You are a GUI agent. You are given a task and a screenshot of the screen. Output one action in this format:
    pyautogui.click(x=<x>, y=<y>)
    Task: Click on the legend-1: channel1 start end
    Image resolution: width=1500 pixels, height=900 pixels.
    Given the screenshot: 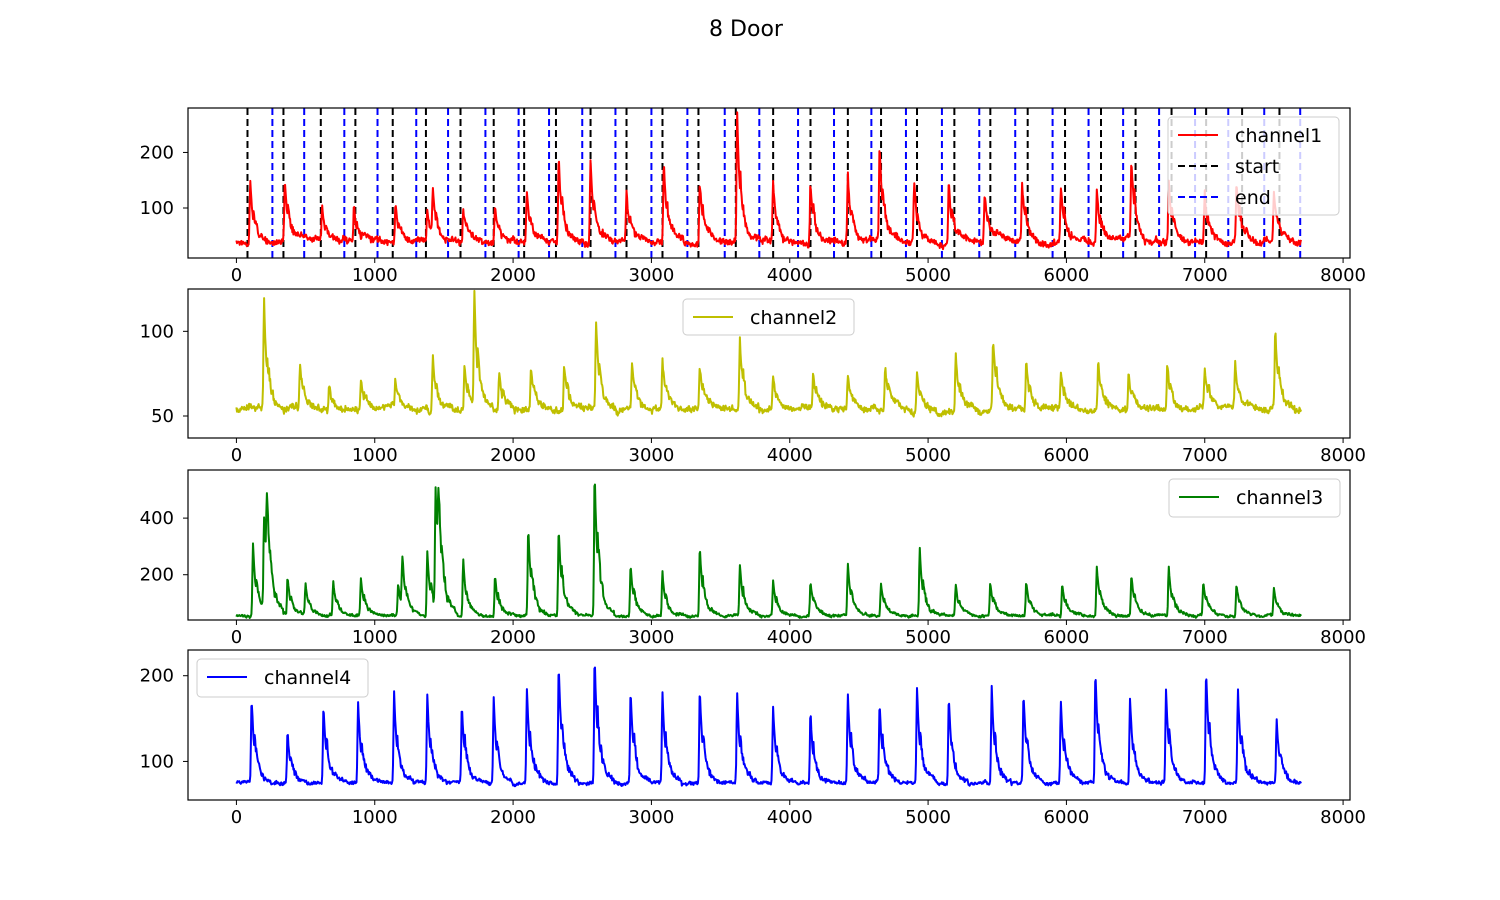 What is the action you would take?
    pyautogui.click(x=1253, y=166)
    